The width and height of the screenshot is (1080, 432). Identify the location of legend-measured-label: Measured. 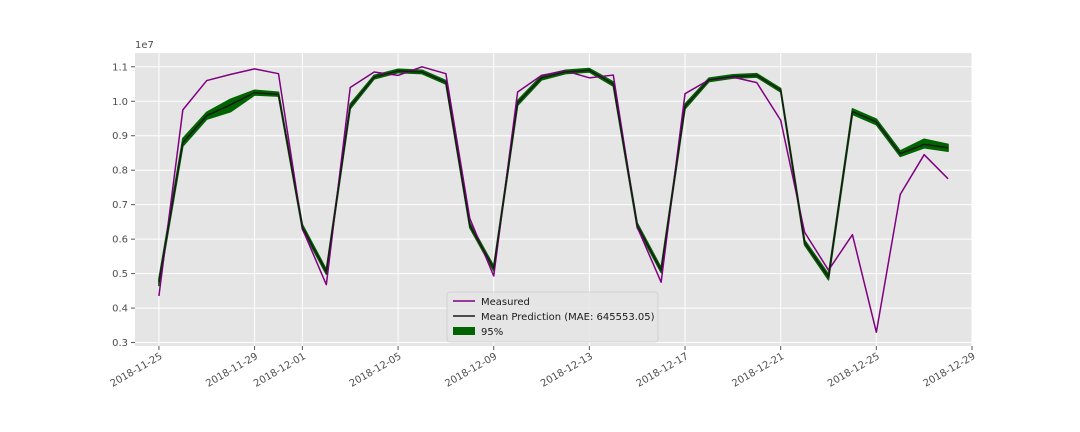
(505, 302).